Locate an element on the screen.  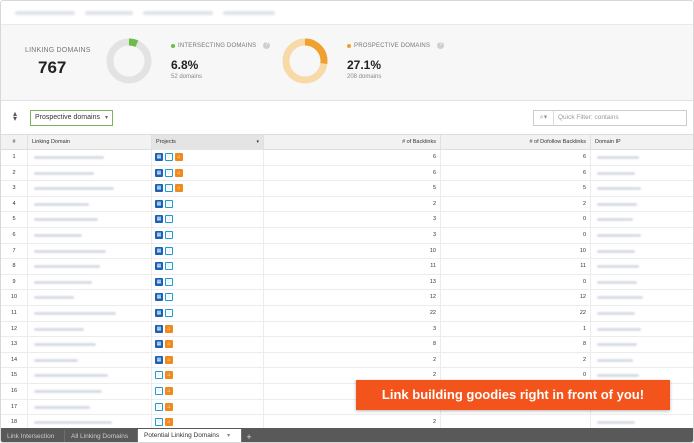
table-row: 9 ▦ ◌ 13 0 is located at coordinates (347, 282).